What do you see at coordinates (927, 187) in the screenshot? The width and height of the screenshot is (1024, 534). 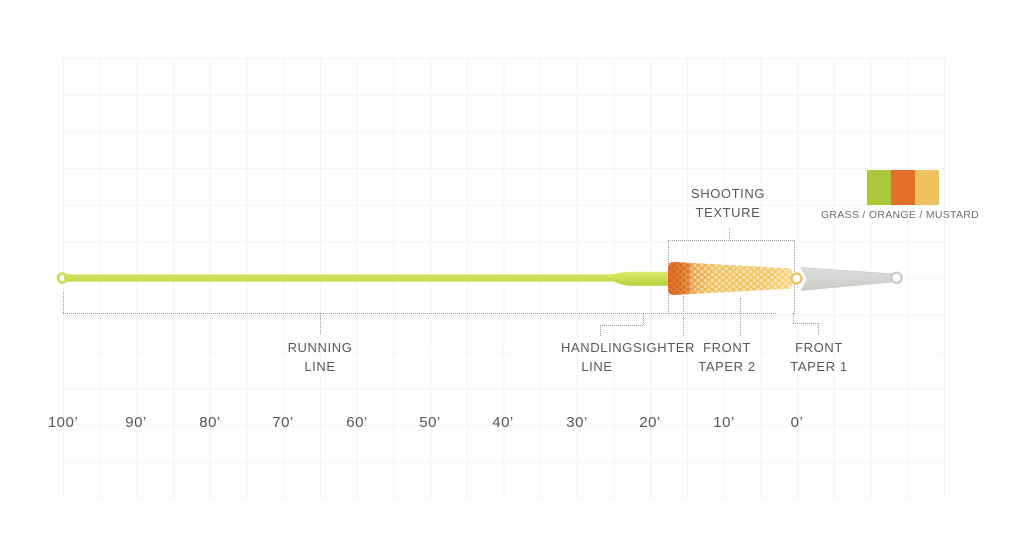 I see `legend-swatch-mustard` at bounding box center [927, 187].